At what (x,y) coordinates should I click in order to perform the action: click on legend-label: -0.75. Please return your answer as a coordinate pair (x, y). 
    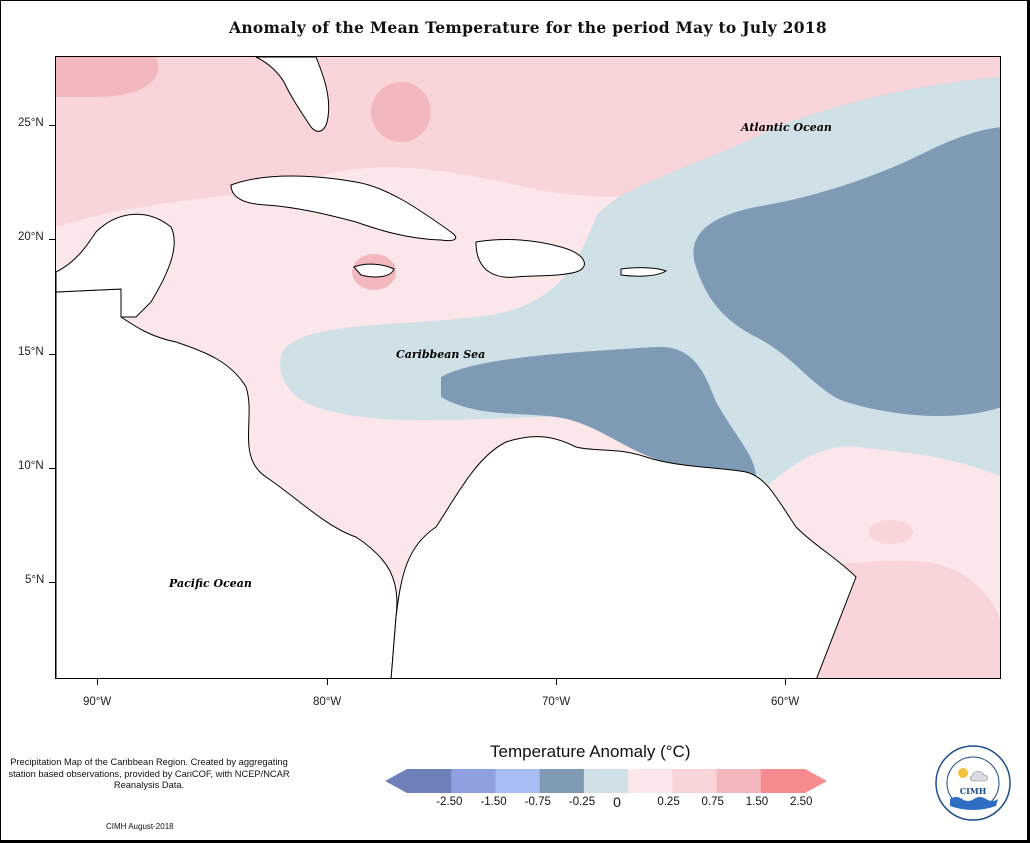
    Looking at the image, I should click on (537, 802).